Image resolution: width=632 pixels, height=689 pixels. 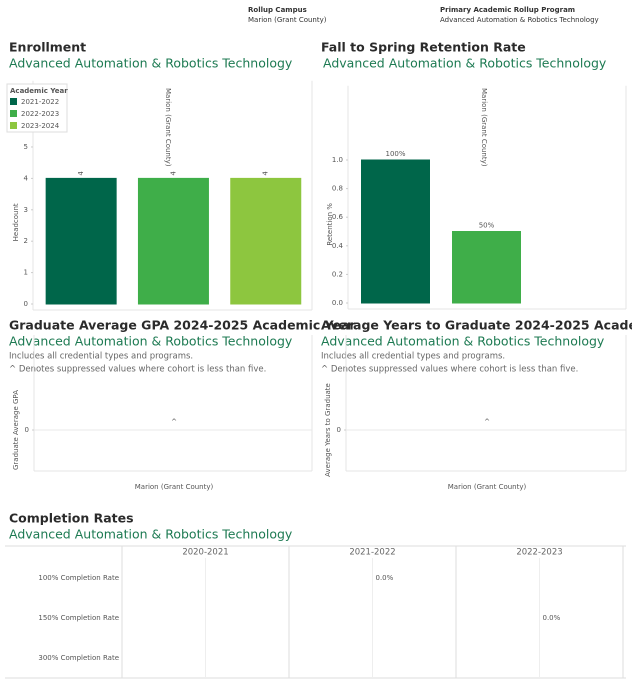 I want to click on y-tick-label: 1.0, so click(x=337, y=160).